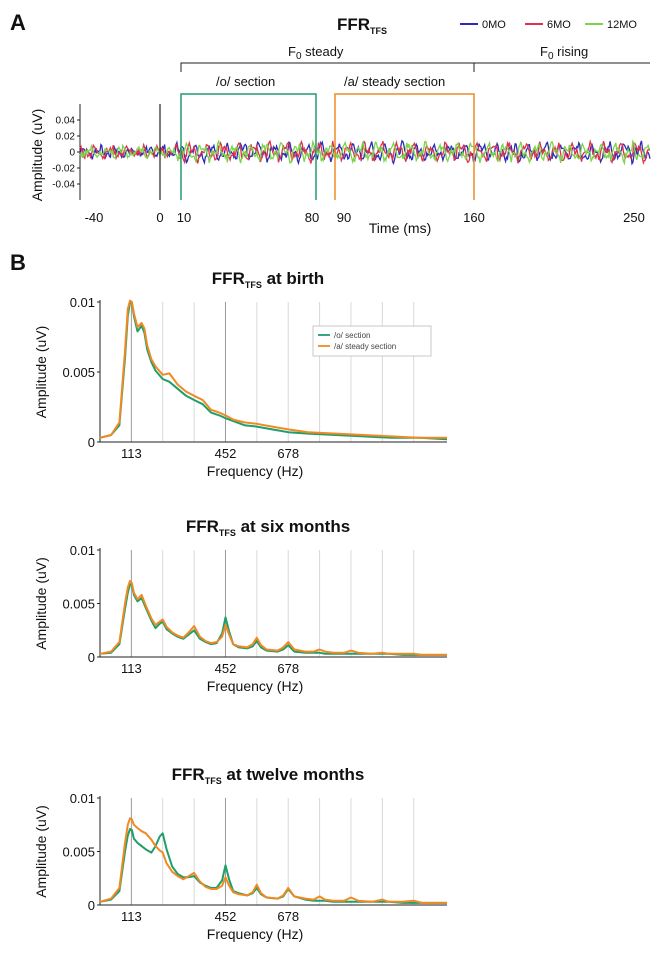 The height and width of the screenshot is (974, 652). Describe the element at coordinates (559, 25) in the screenshot. I see `legend-label-6mo: 6MO` at that location.